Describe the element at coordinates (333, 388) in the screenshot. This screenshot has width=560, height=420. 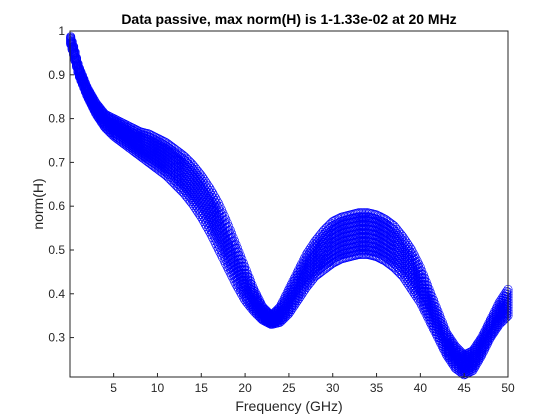
I see `x-tick-label: 30` at that location.